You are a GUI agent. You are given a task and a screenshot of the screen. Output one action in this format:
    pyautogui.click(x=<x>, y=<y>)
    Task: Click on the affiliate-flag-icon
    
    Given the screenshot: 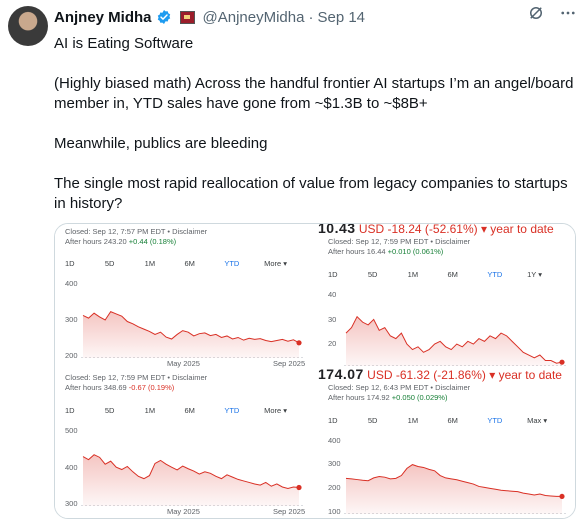 What is the action you would take?
    pyautogui.click(x=187, y=17)
    